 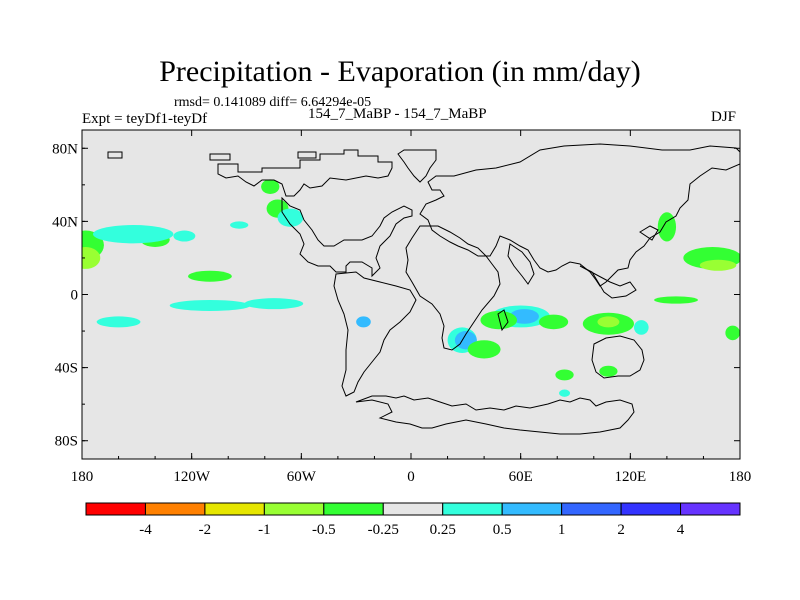 I want to click on coastline-southeast-asia, so click(x=608, y=282).